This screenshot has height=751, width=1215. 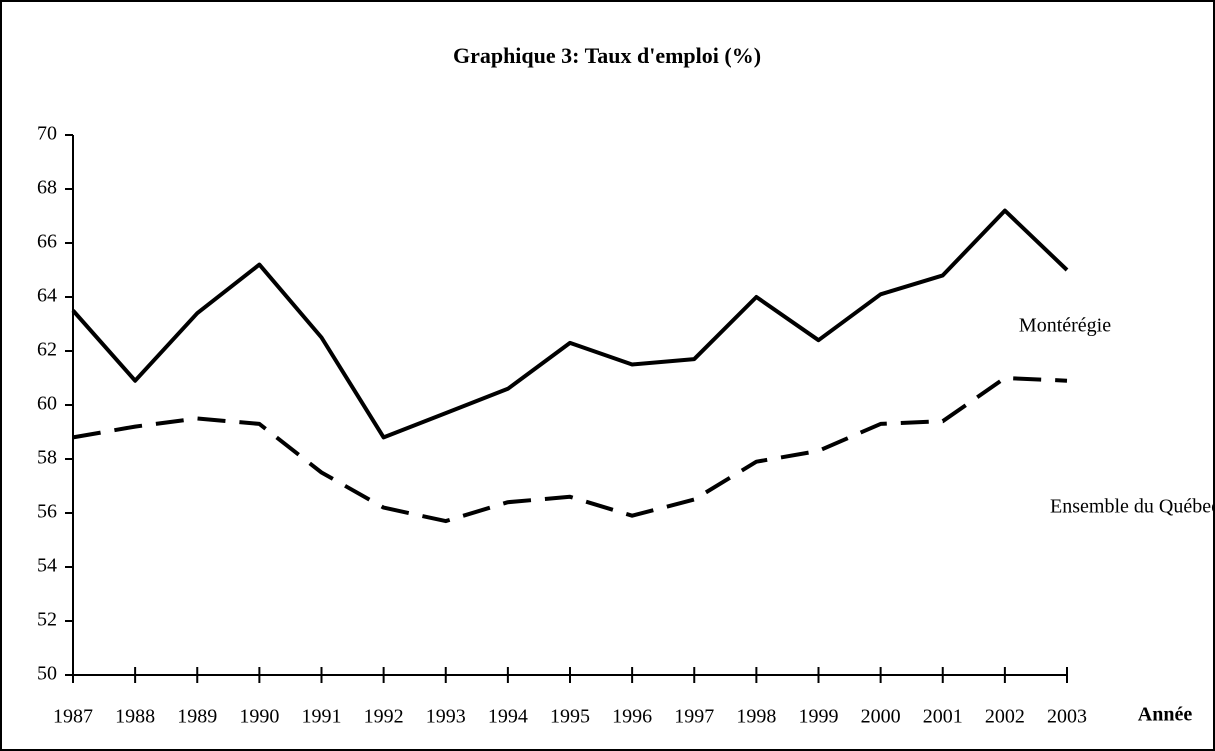 What do you see at coordinates (1065, 326) in the screenshot?
I see `series-label: Montérégie` at bounding box center [1065, 326].